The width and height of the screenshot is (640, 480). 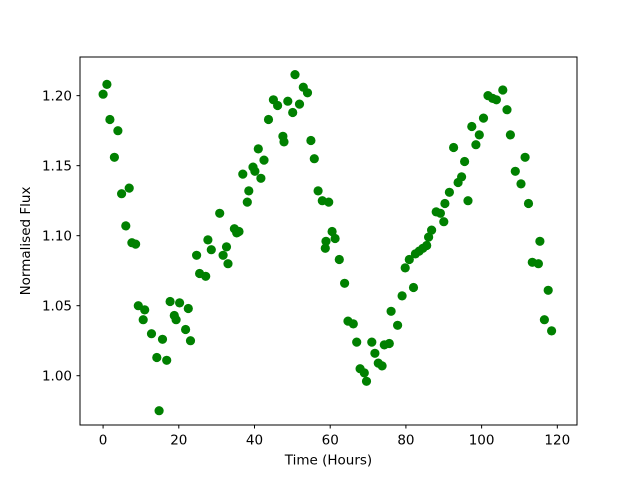 What do you see at coordinates (482, 441) in the screenshot?
I see `x-tick-label: 100` at bounding box center [482, 441].